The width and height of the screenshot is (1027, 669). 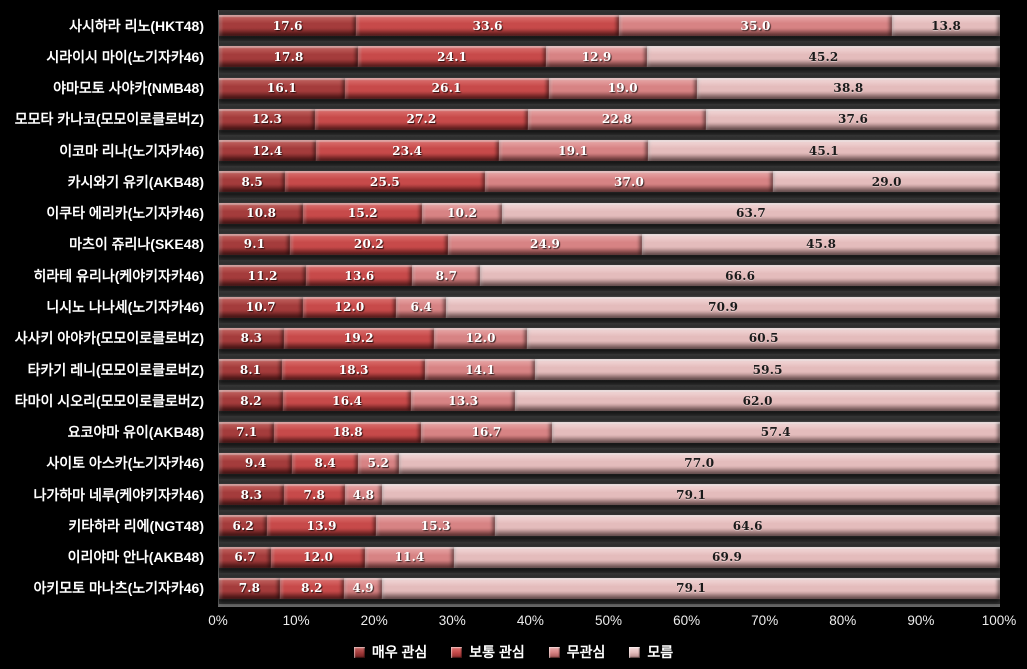 What do you see at coordinates (609, 213) in the screenshot?
I see `chart-row: 10.8 15.2 10.2 63.7` at bounding box center [609, 213].